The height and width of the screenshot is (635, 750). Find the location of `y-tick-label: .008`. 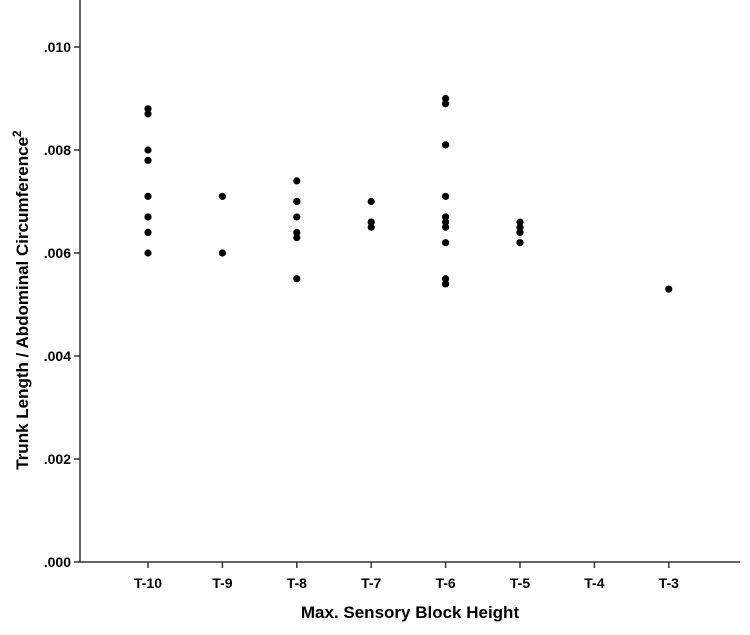

y-tick-label: .008 is located at coordinates (57, 150).